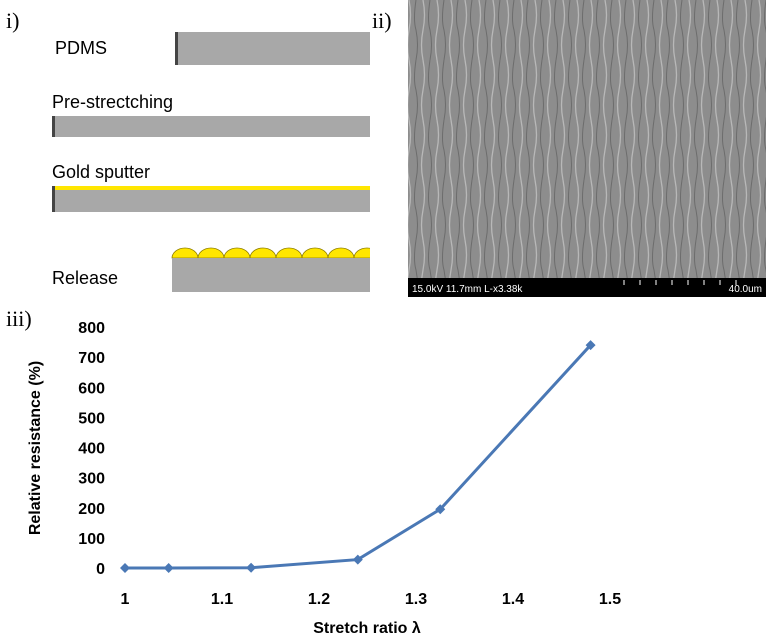  What do you see at coordinates (19, 318) in the screenshot?
I see `panel-label: iii)` at bounding box center [19, 318].